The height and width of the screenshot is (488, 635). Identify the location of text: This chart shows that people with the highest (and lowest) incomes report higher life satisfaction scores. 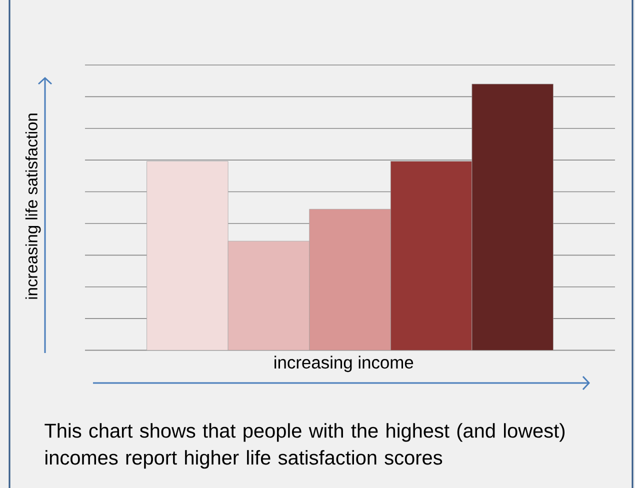
(304, 446).